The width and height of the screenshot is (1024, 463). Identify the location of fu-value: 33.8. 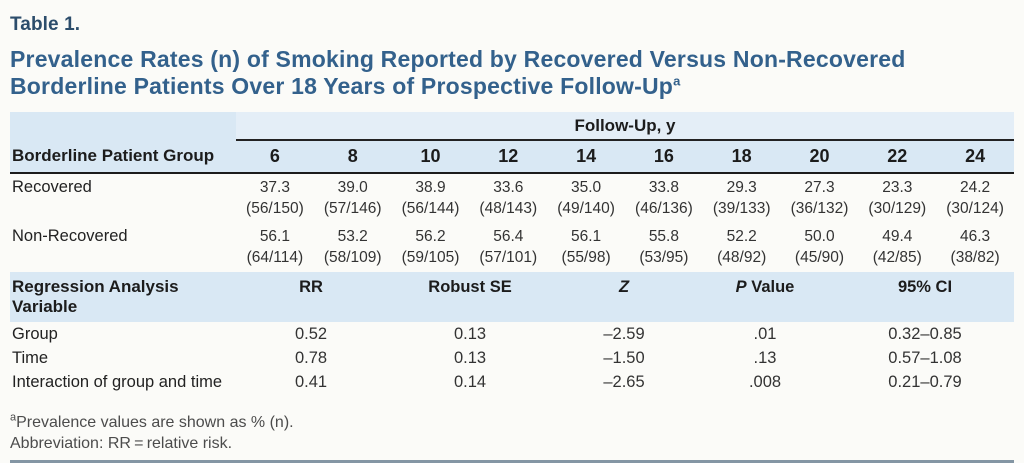
(663, 188).